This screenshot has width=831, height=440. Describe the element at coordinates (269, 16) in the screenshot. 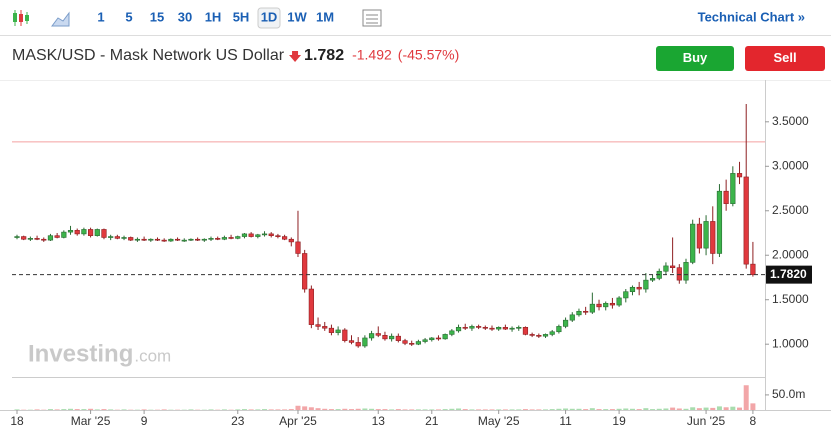

I see `interval-button: 1D` at that location.